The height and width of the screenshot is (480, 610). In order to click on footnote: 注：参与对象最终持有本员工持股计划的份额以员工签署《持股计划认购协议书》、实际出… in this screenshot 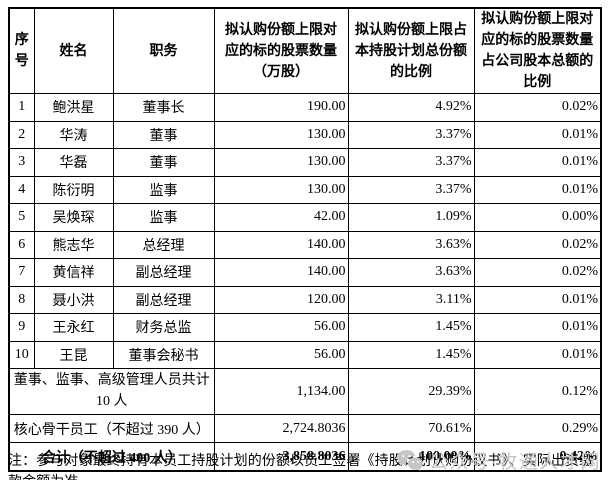, I will do `click(301, 467)`.